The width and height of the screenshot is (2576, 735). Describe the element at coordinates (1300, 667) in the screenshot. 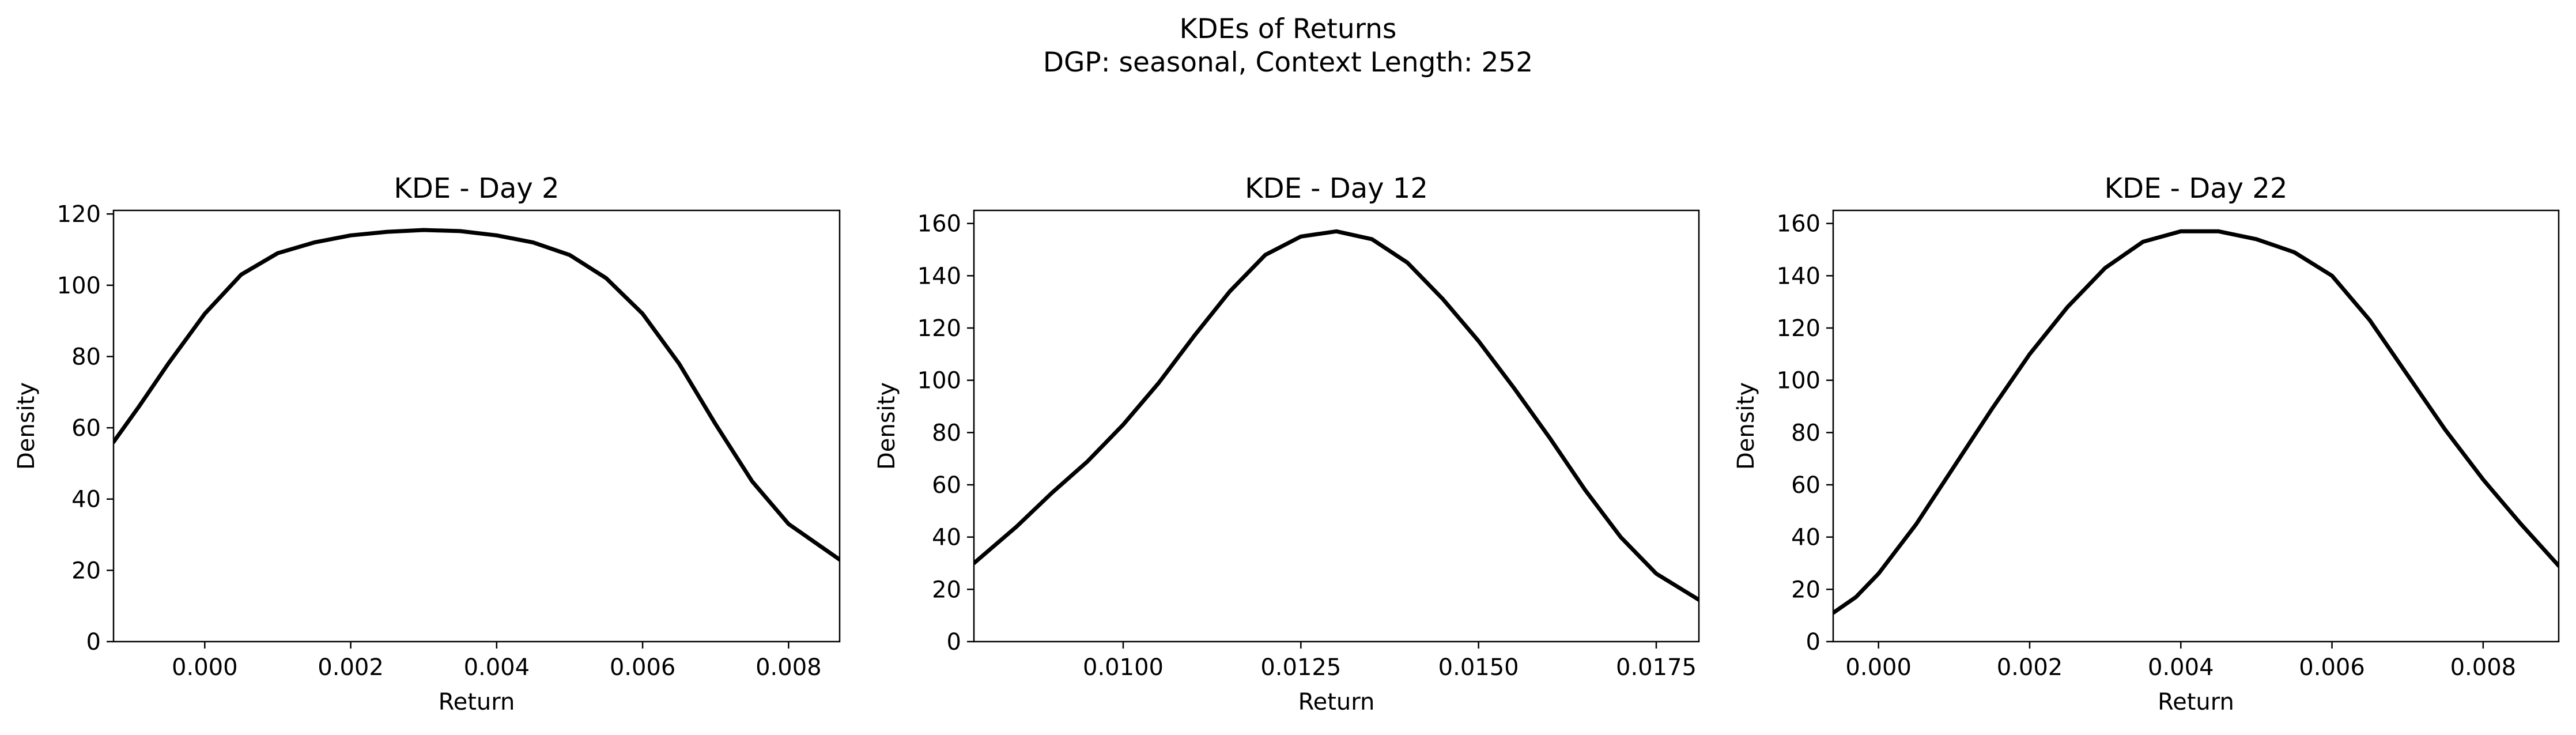

I see `x-tick-label: 0.0125` at that location.